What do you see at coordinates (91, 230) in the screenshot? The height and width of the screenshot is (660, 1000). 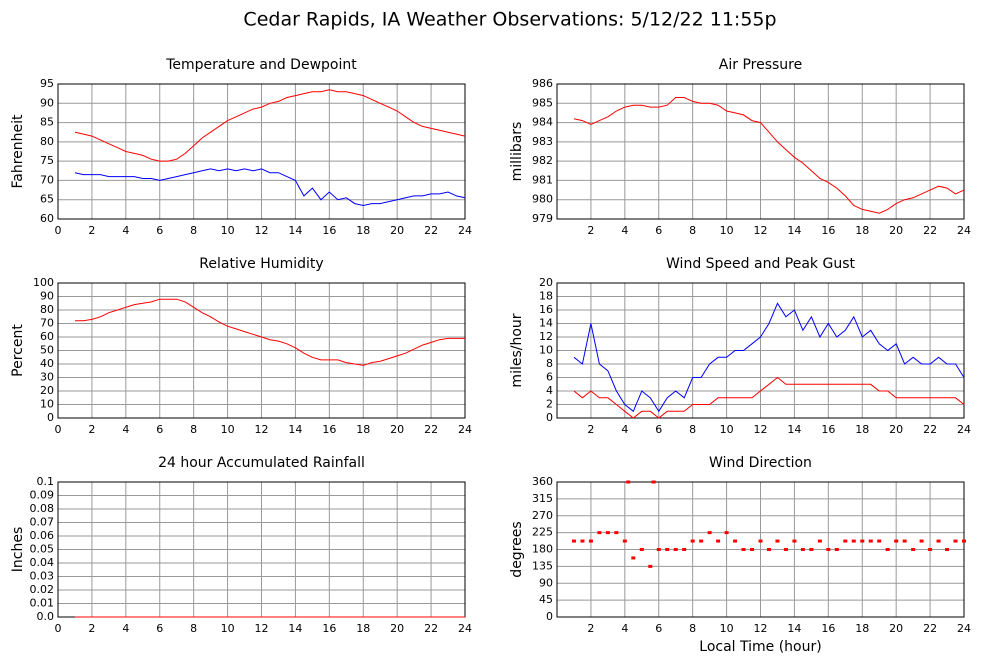 I see `x-tick-label: 2` at bounding box center [91, 230].